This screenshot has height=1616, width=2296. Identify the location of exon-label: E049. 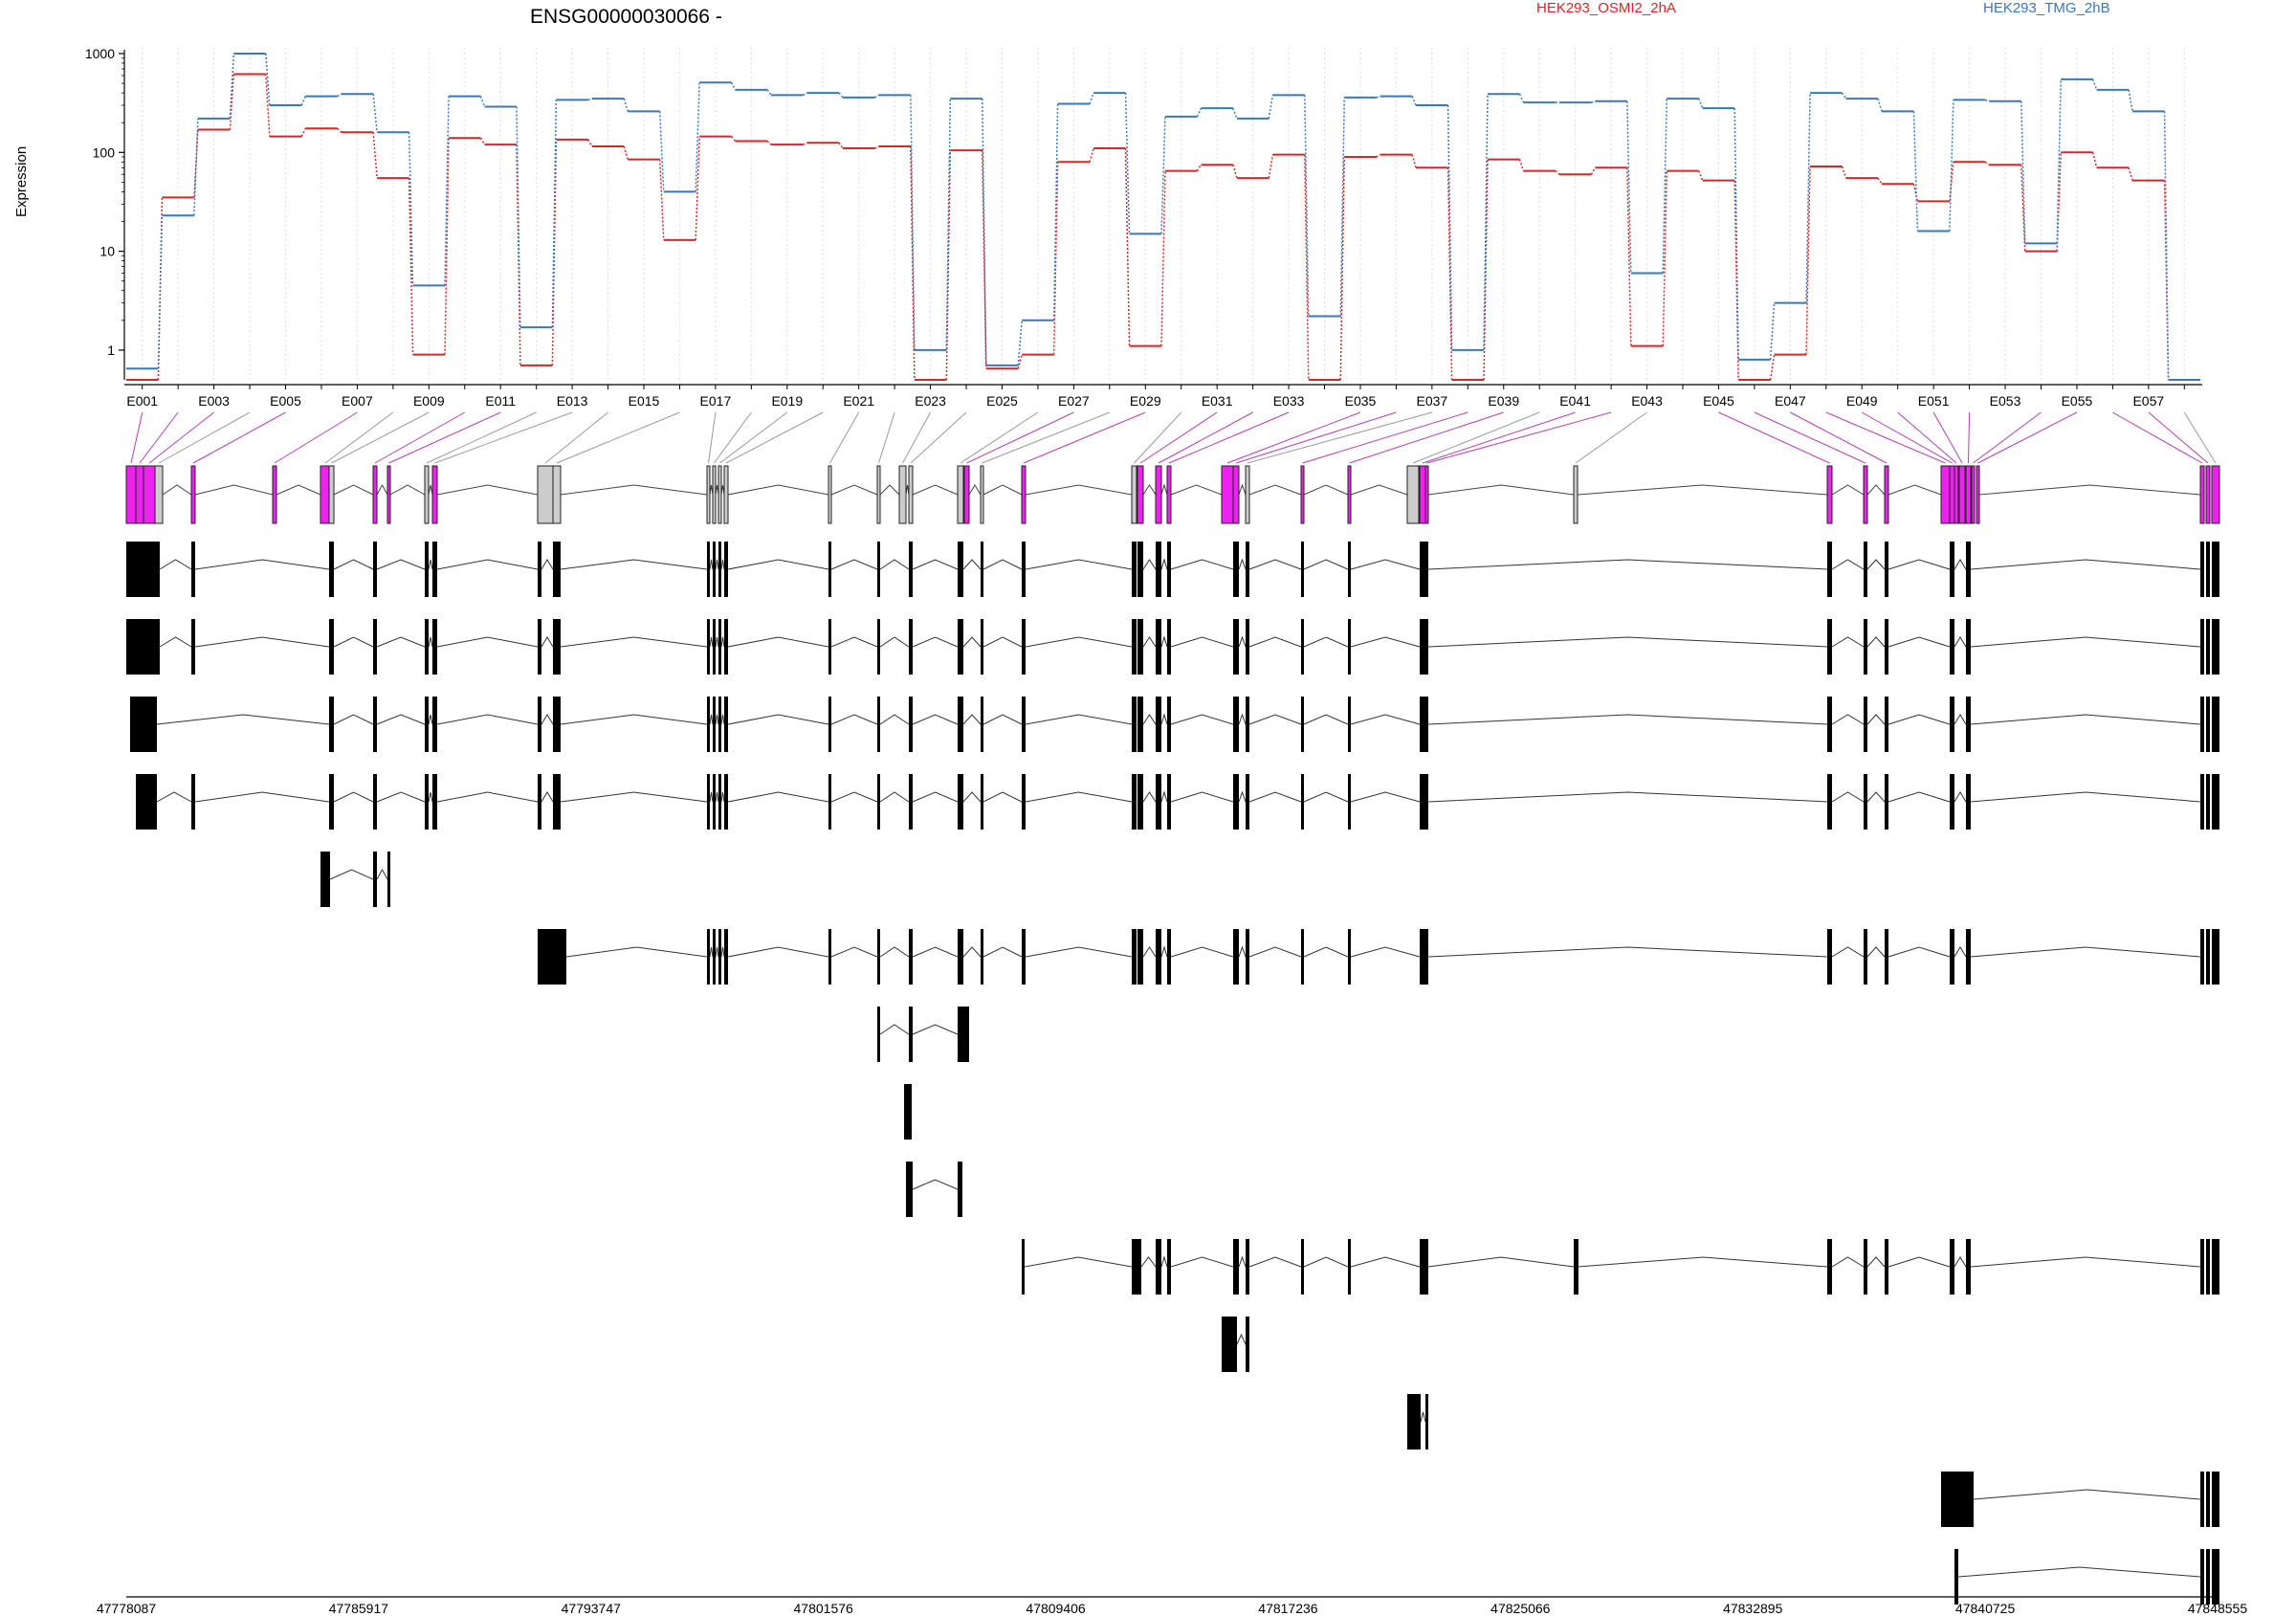
(1862, 401).